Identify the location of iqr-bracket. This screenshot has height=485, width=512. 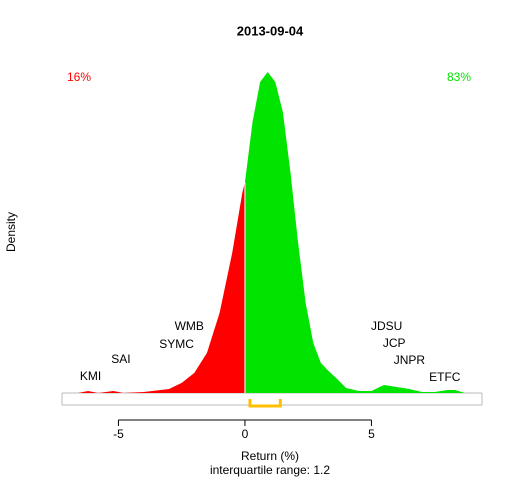
(265, 403).